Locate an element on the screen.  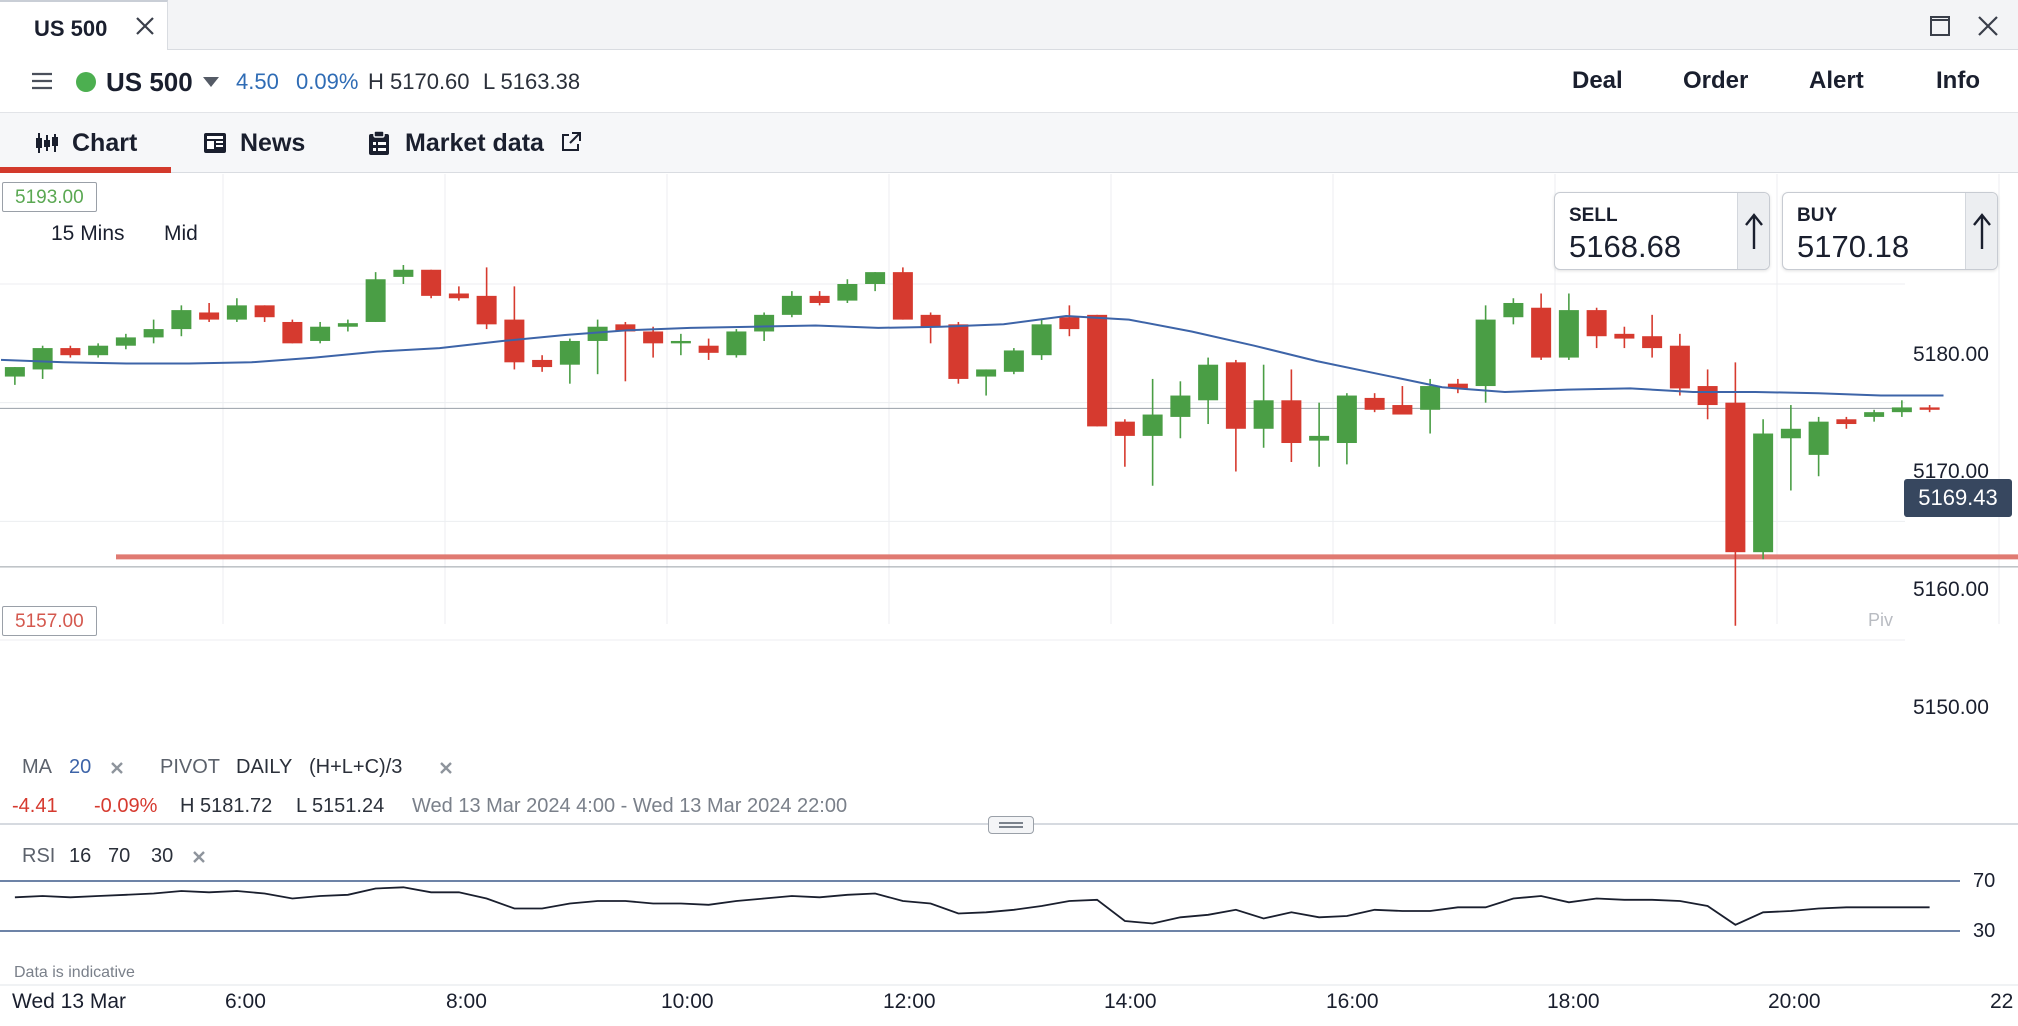
rsi-line is located at coordinates (972, 906).